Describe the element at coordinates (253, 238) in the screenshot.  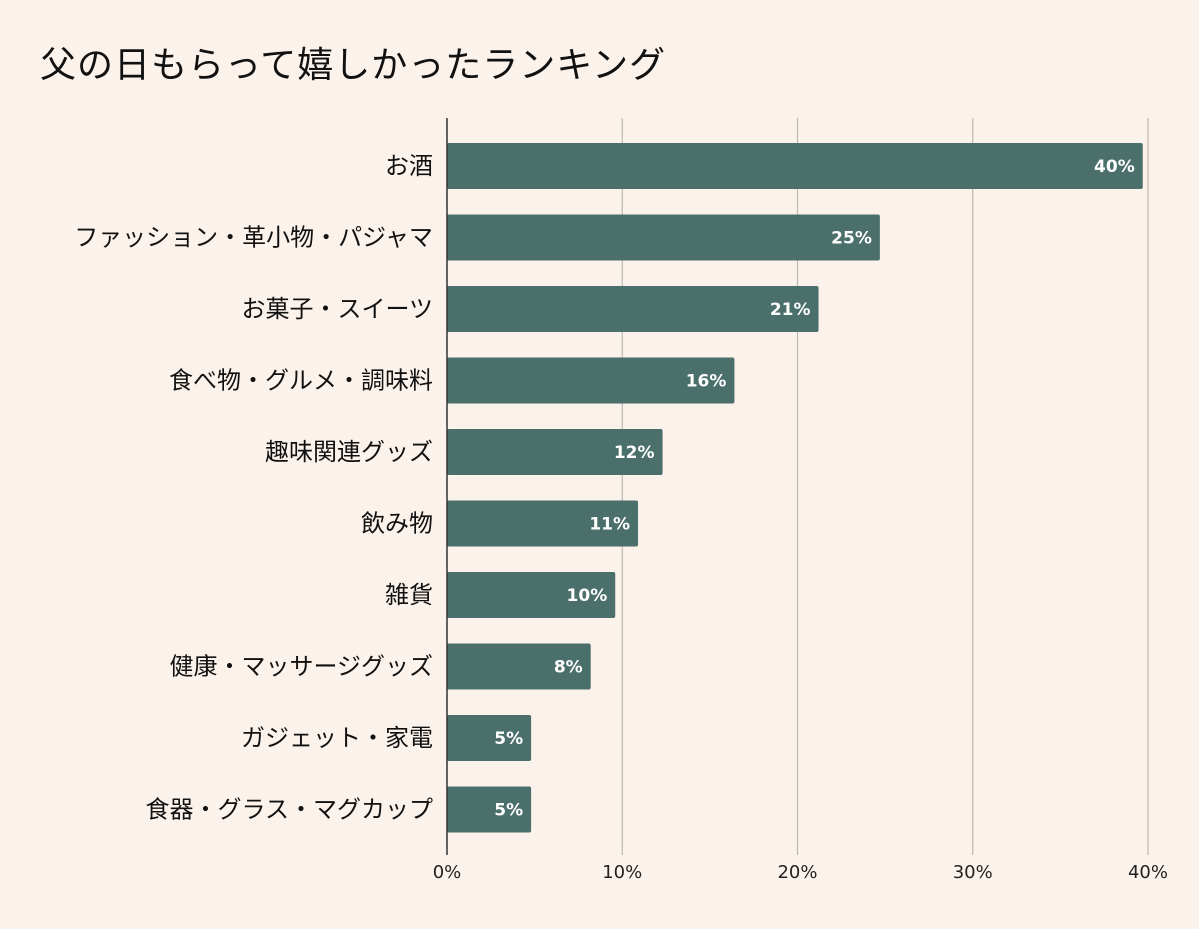
I see `category-label: ファッション・革小物・パジャマ` at that location.